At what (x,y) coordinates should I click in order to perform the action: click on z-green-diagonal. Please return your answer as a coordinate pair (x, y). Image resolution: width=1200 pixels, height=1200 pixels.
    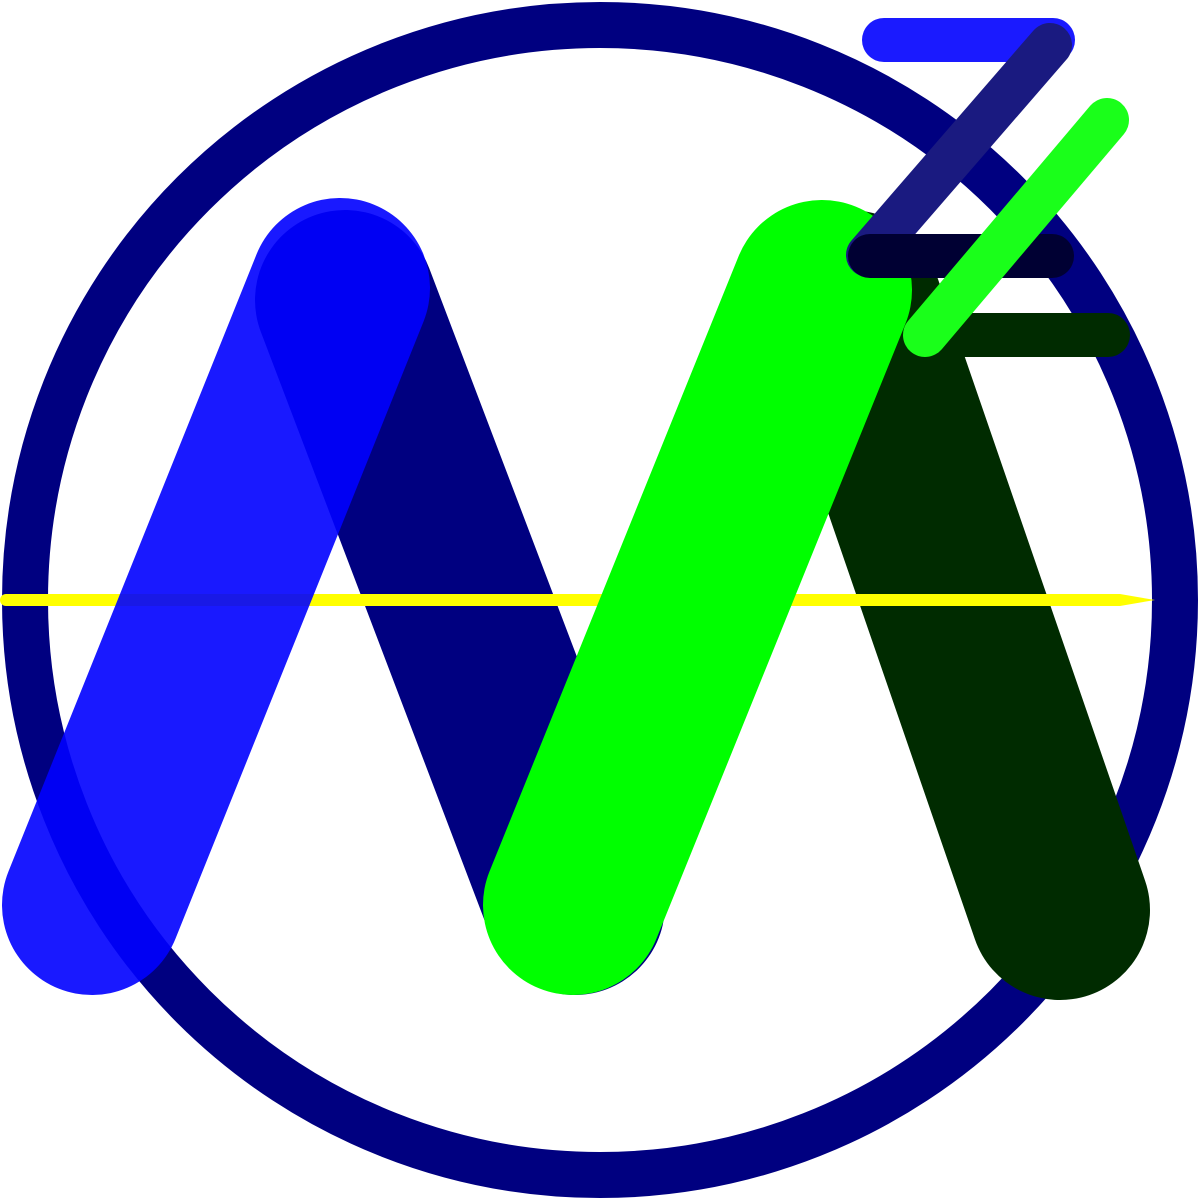
    Looking at the image, I should click on (1016, 227).